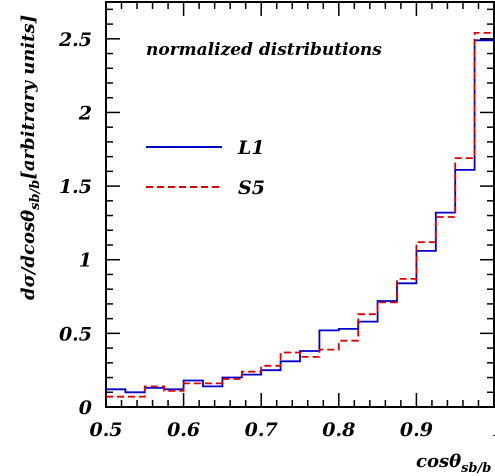 The width and height of the screenshot is (495, 476). Describe the element at coordinates (85, 113) in the screenshot. I see `y-tick-label: 2` at that location.